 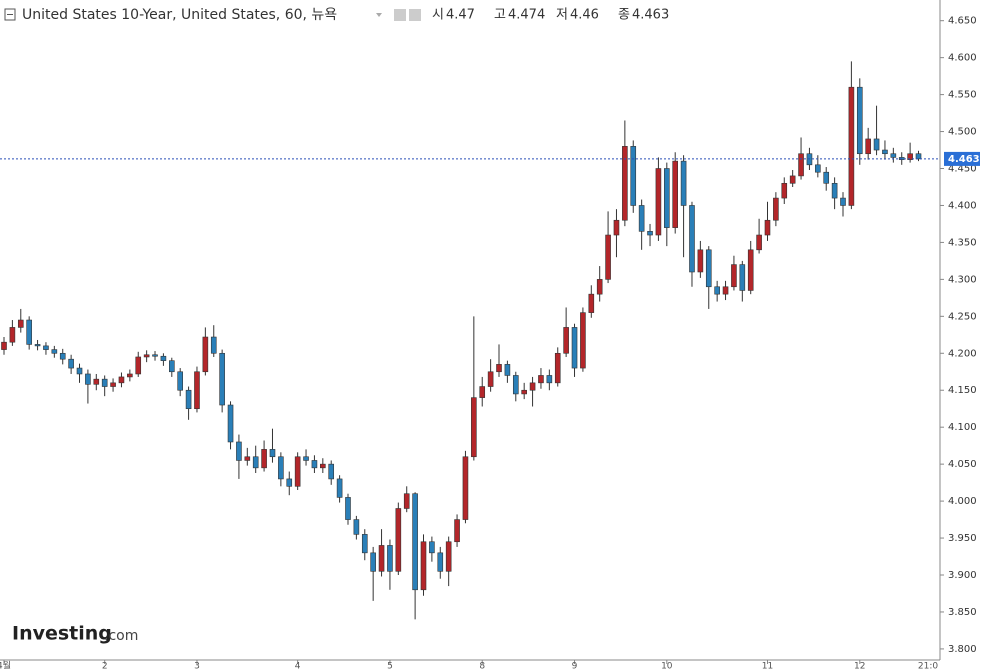 What do you see at coordinates (962, 205) in the screenshot?
I see `y-tick-label: 4.400` at bounding box center [962, 205].